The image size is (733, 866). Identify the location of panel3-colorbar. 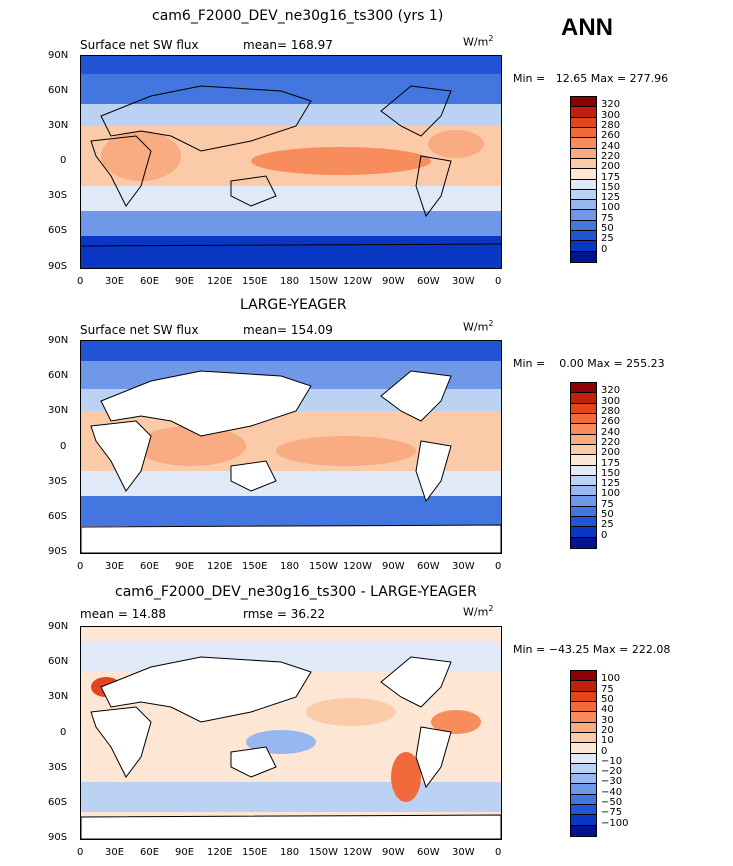
(583, 753).